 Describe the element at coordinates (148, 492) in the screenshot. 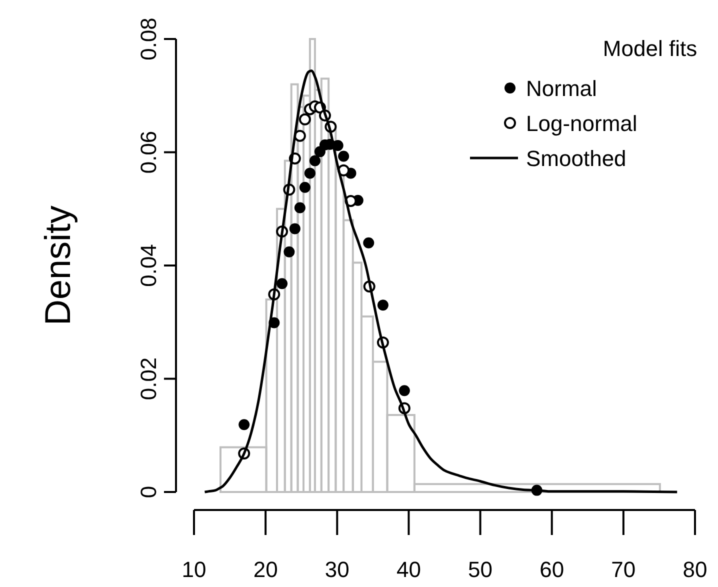

I see `y-tick-label: 0` at that location.